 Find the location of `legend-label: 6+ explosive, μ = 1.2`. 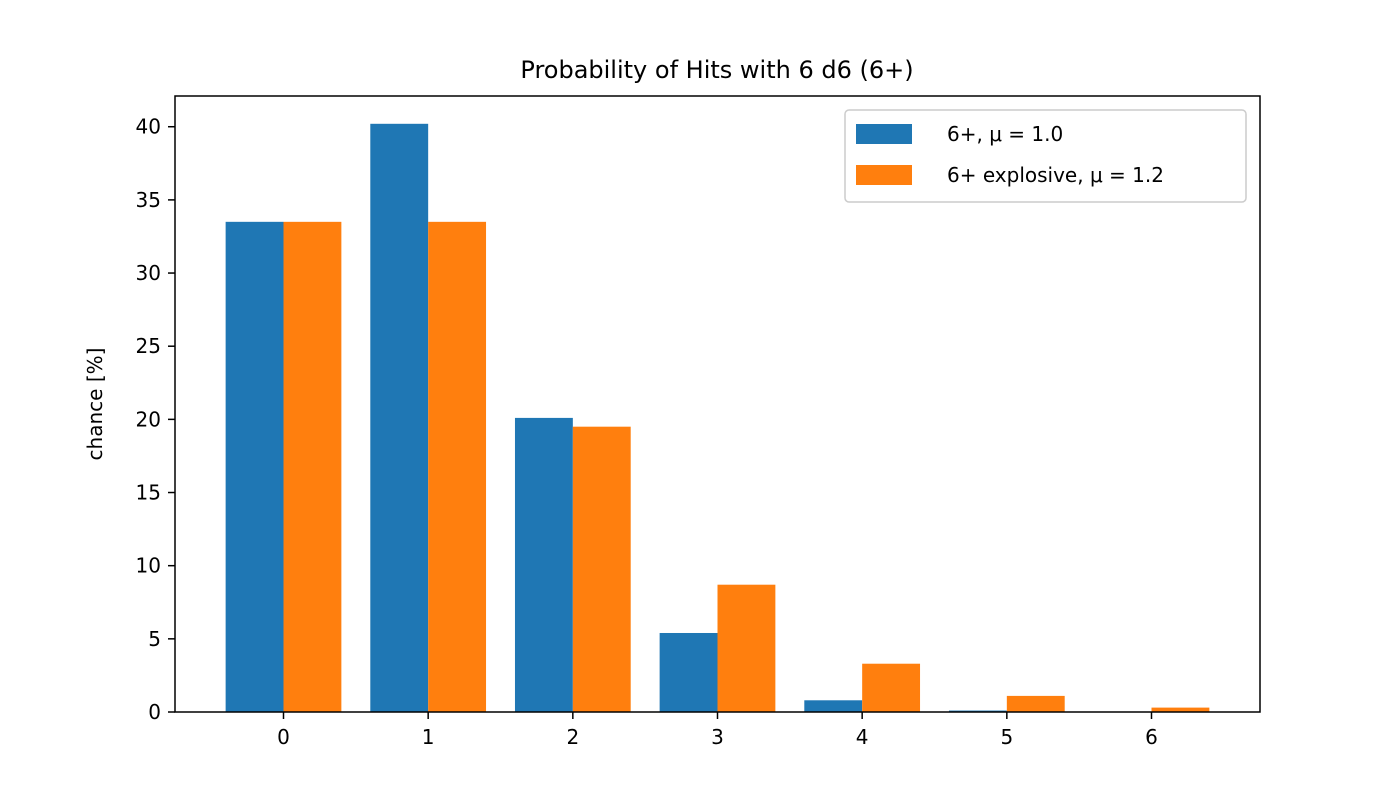

legend-label: 6+ explosive, μ = 1.2 is located at coordinates (1055, 175).